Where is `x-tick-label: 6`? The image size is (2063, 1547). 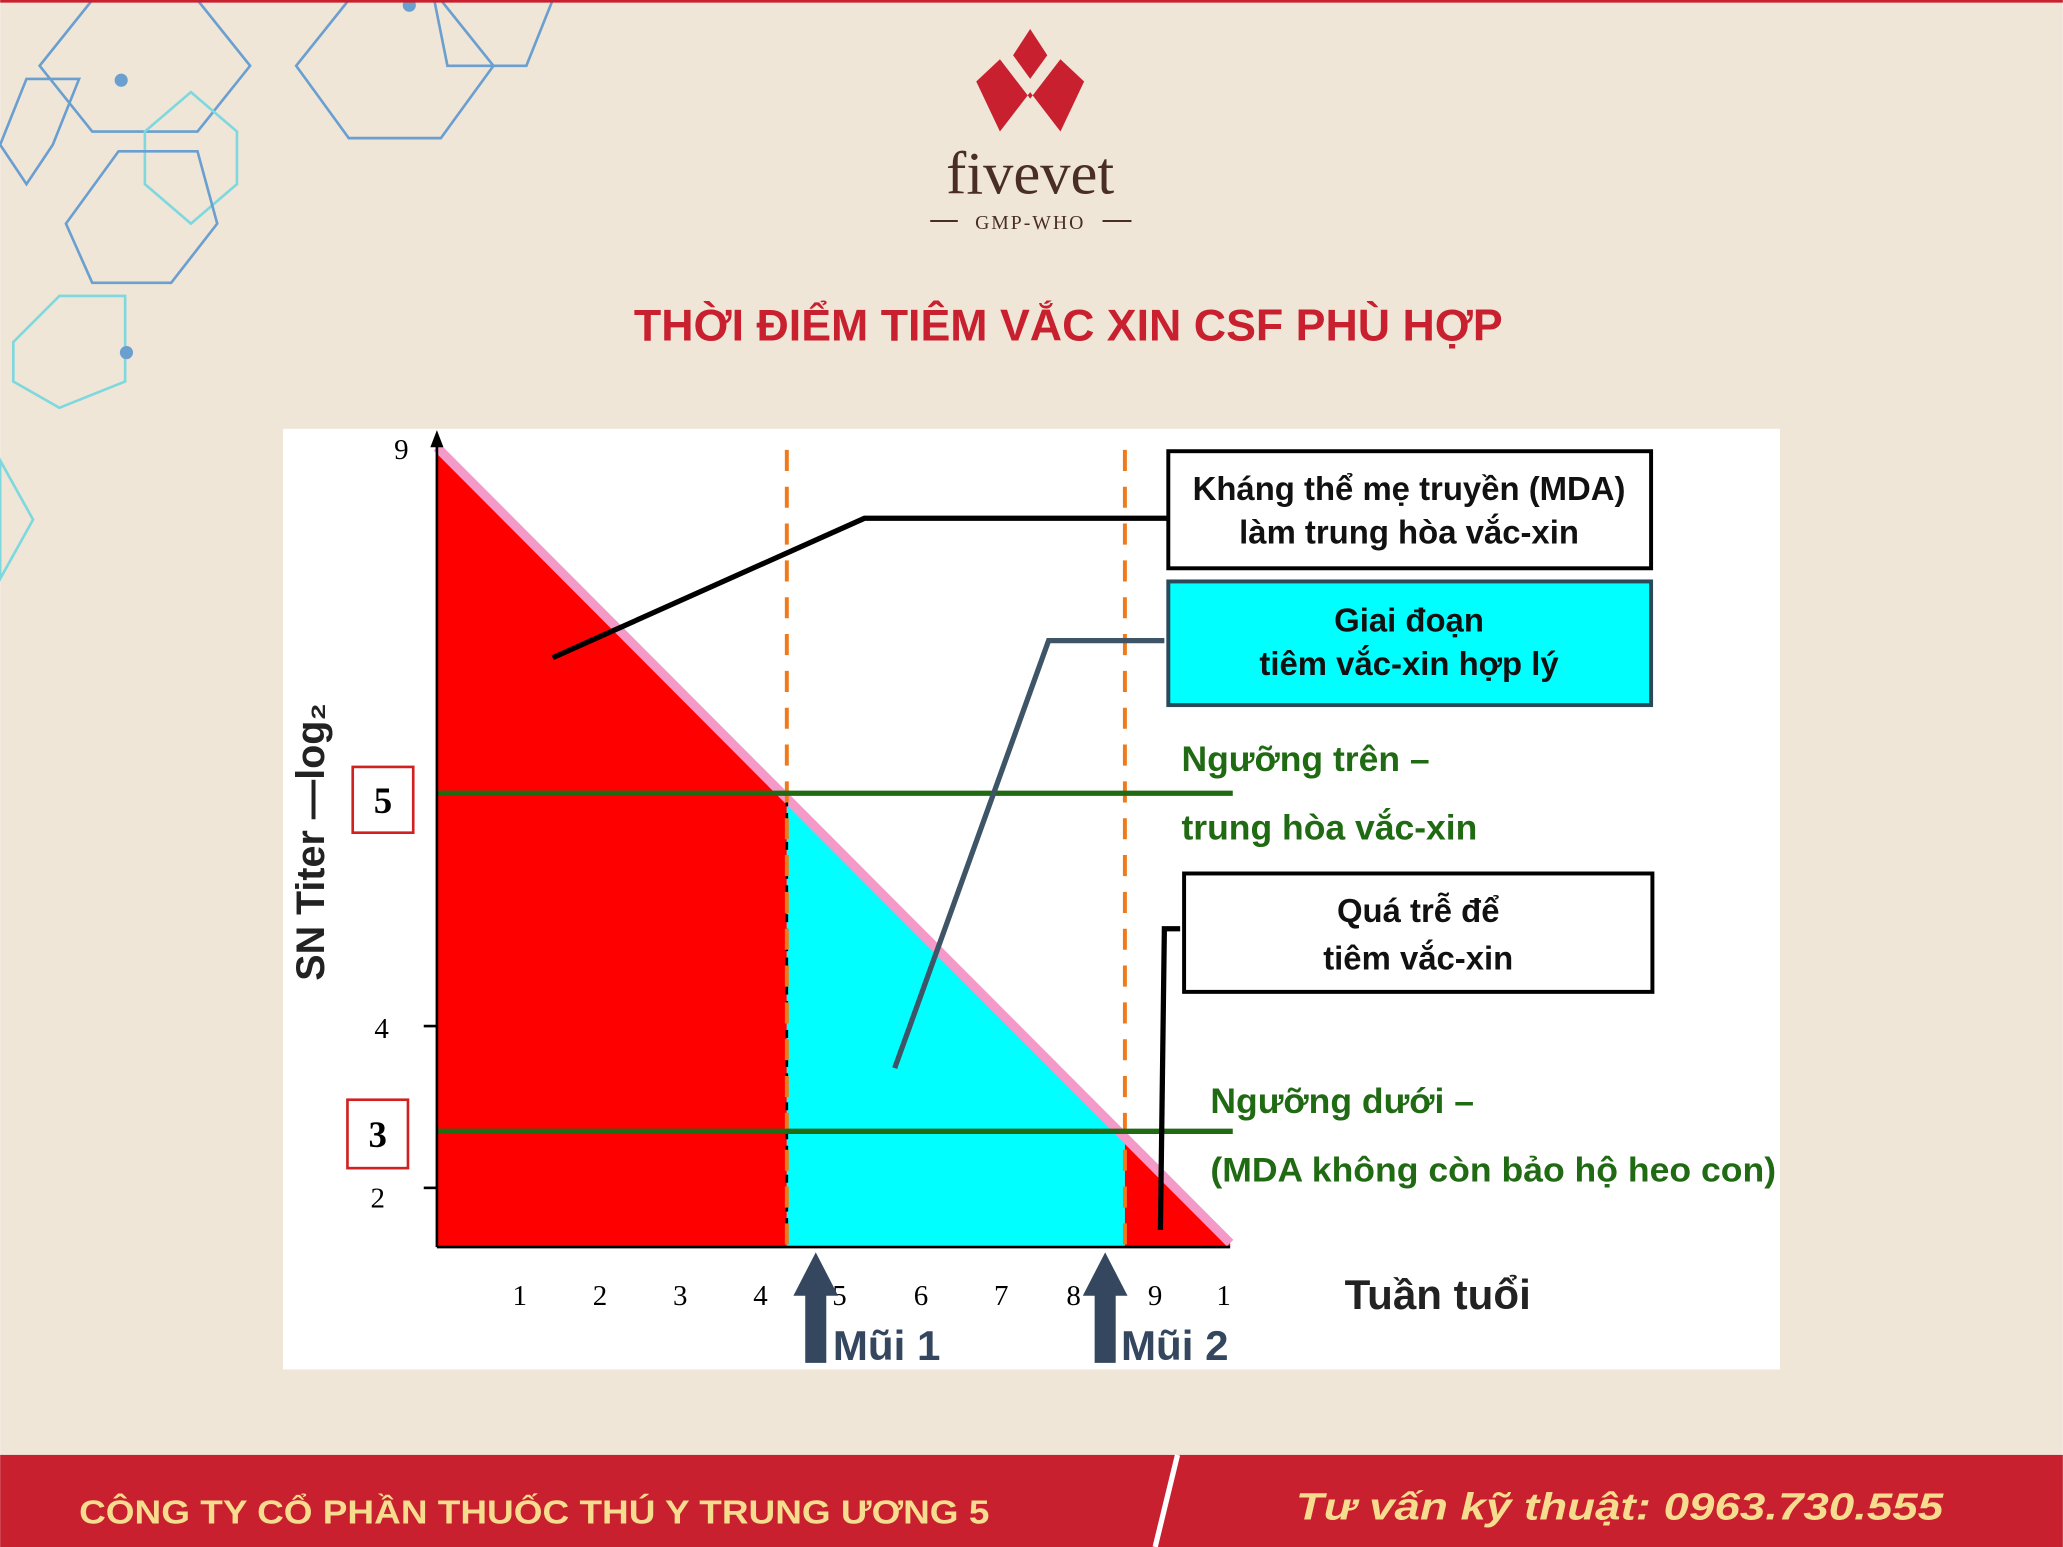
x-tick-label: 6 is located at coordinates (921, 1296).